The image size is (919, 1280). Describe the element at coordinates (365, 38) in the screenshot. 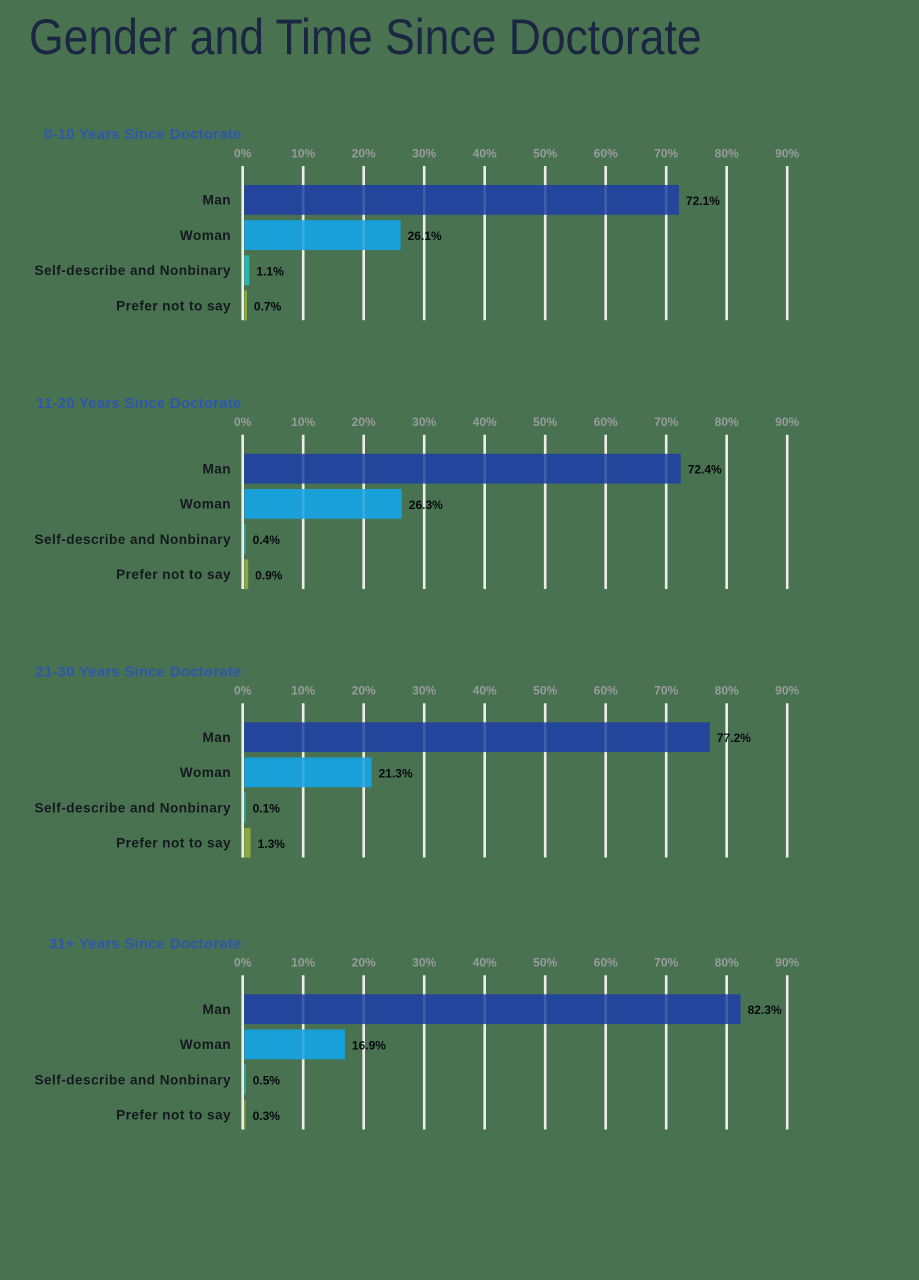

I see `svg-text:Gender and Time Since Doctorat: Gender and Time Since Doctorate` at that location.